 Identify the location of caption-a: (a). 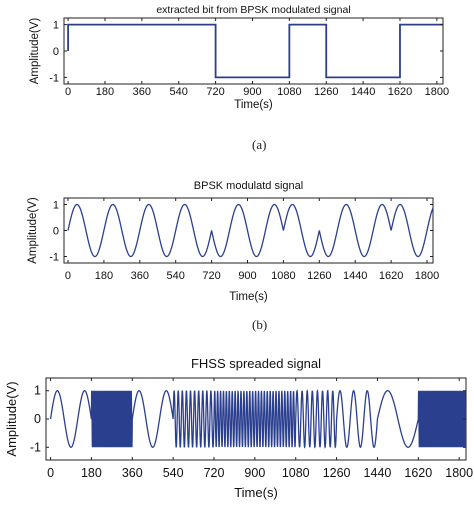
(259, 144).